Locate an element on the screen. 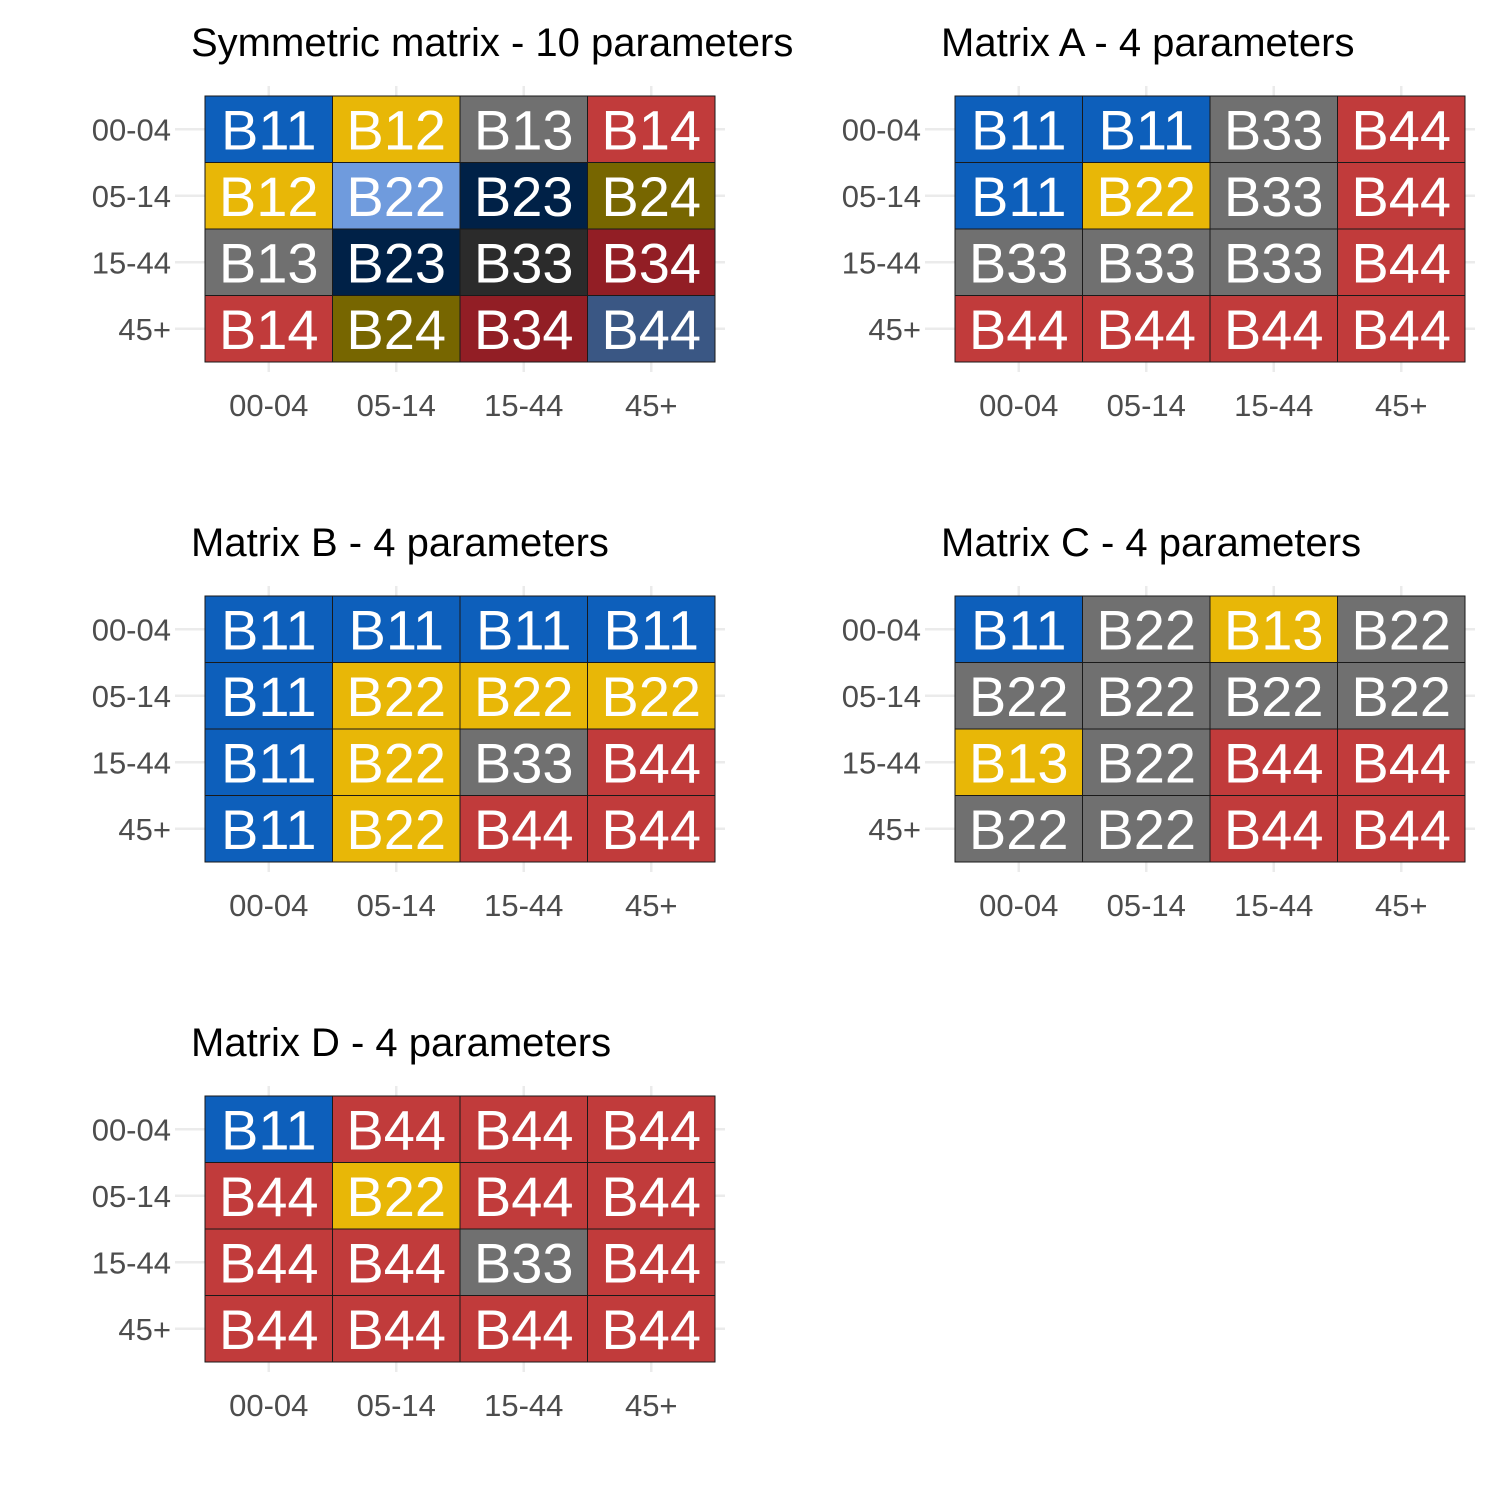 The height and width of the screenshot is (1500, 1500). panel-title: Matrix C - 4 parameters is located at coordinates (1151, 543).